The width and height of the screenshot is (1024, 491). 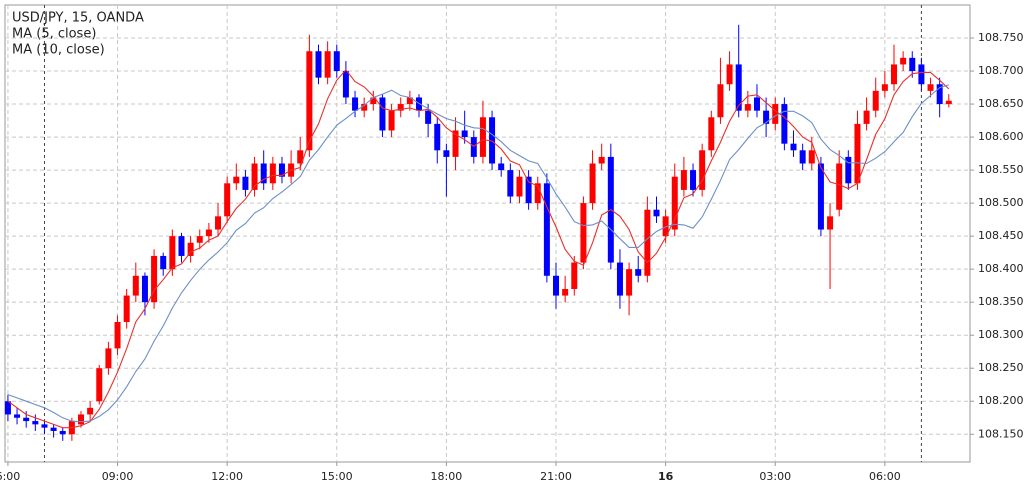 What do you see at coordinates (54, 34) in the screenshot?
I see `legend-entry: MA (5, close)` at bounding box center [54, 34].